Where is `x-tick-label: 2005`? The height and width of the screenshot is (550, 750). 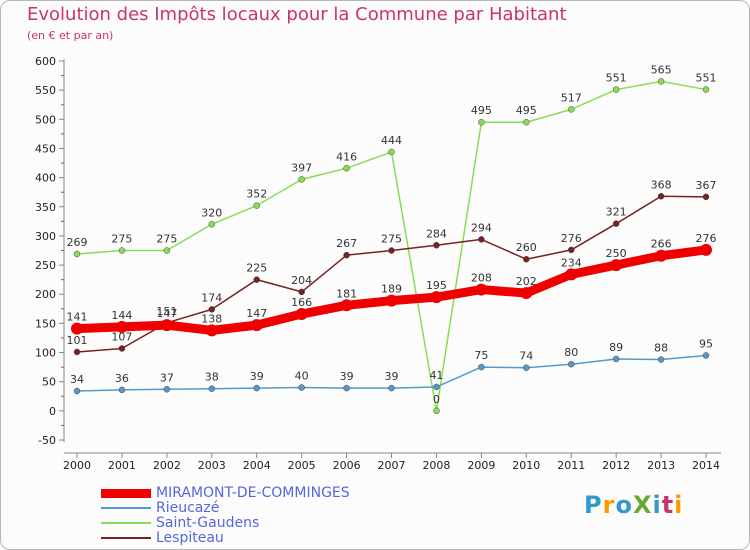
x-tick-label: 2005 is located at coordinates (302, 465).